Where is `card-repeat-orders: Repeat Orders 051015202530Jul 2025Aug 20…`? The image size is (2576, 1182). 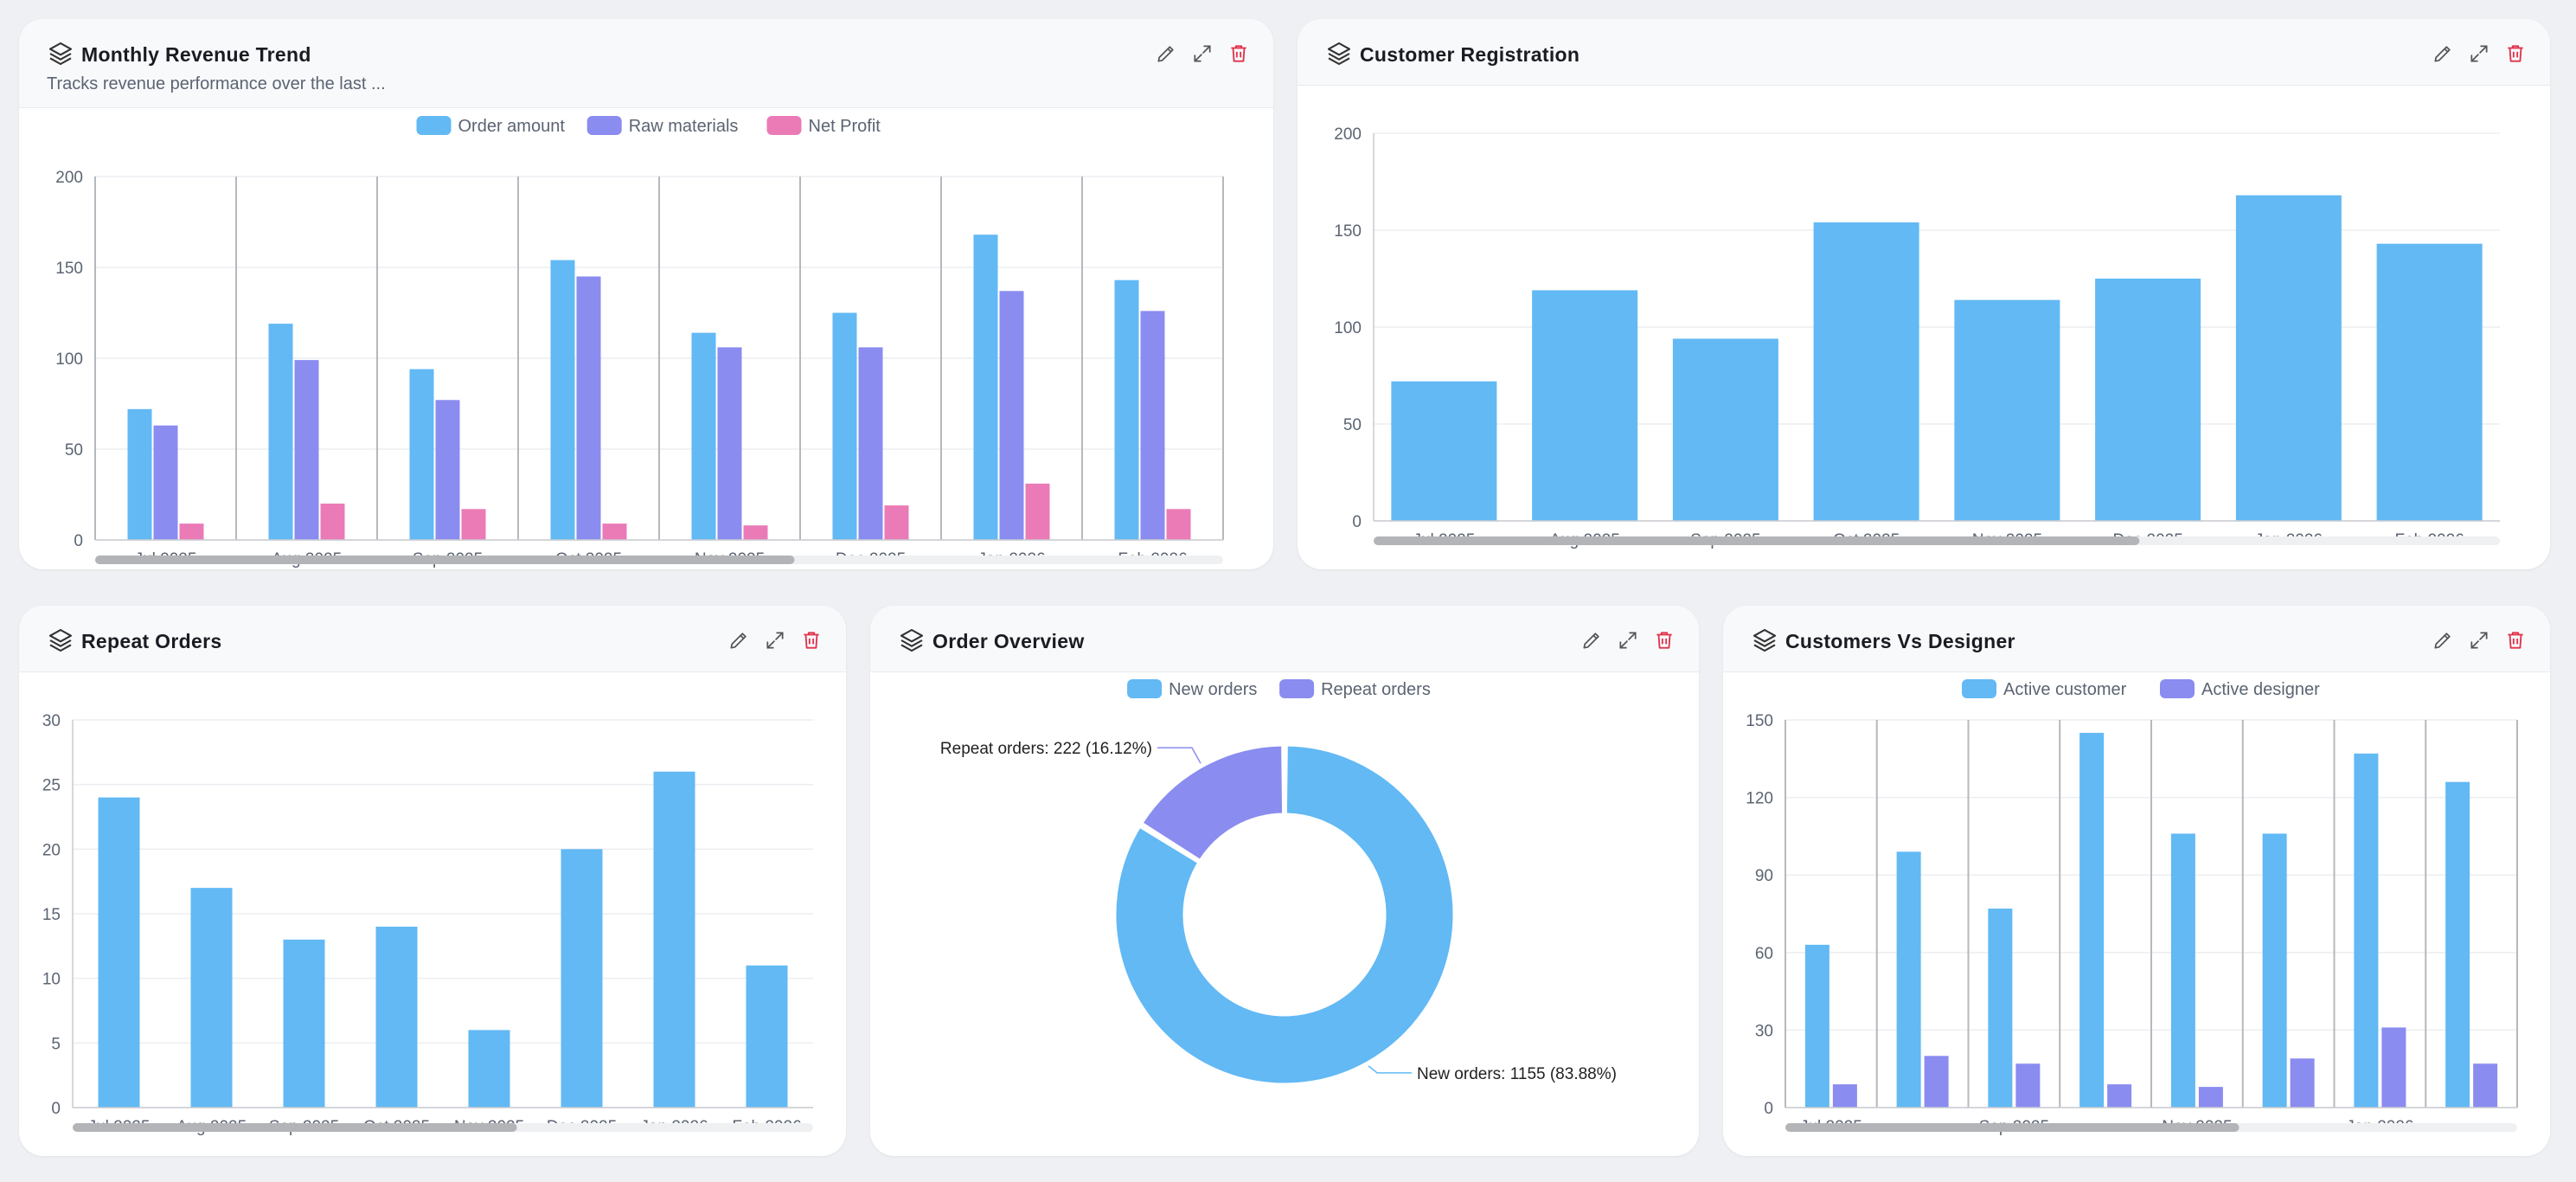 card-repeat-orders: Repeat Orders 051015202530Jul 2025Aug 20… is located at coordinates (432, 881).